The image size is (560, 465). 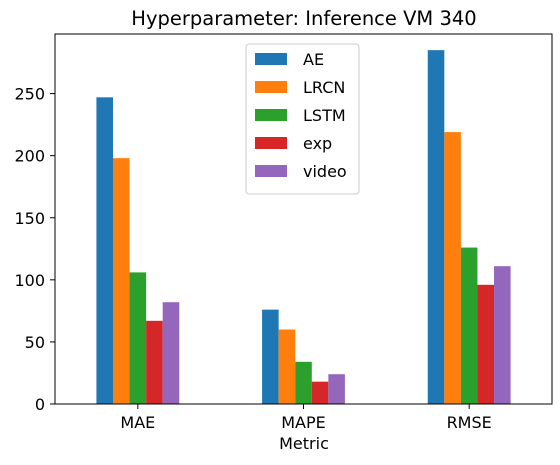 I want to click on legend-swatch-exp, so click(x=271, y=143).